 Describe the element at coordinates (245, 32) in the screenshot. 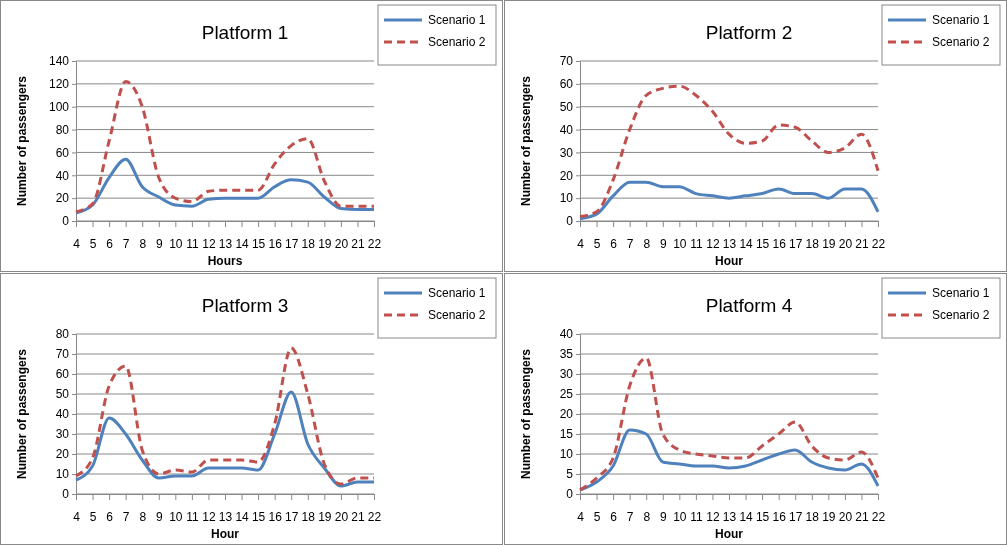

I see `chart-title: Platform 1` at that location.